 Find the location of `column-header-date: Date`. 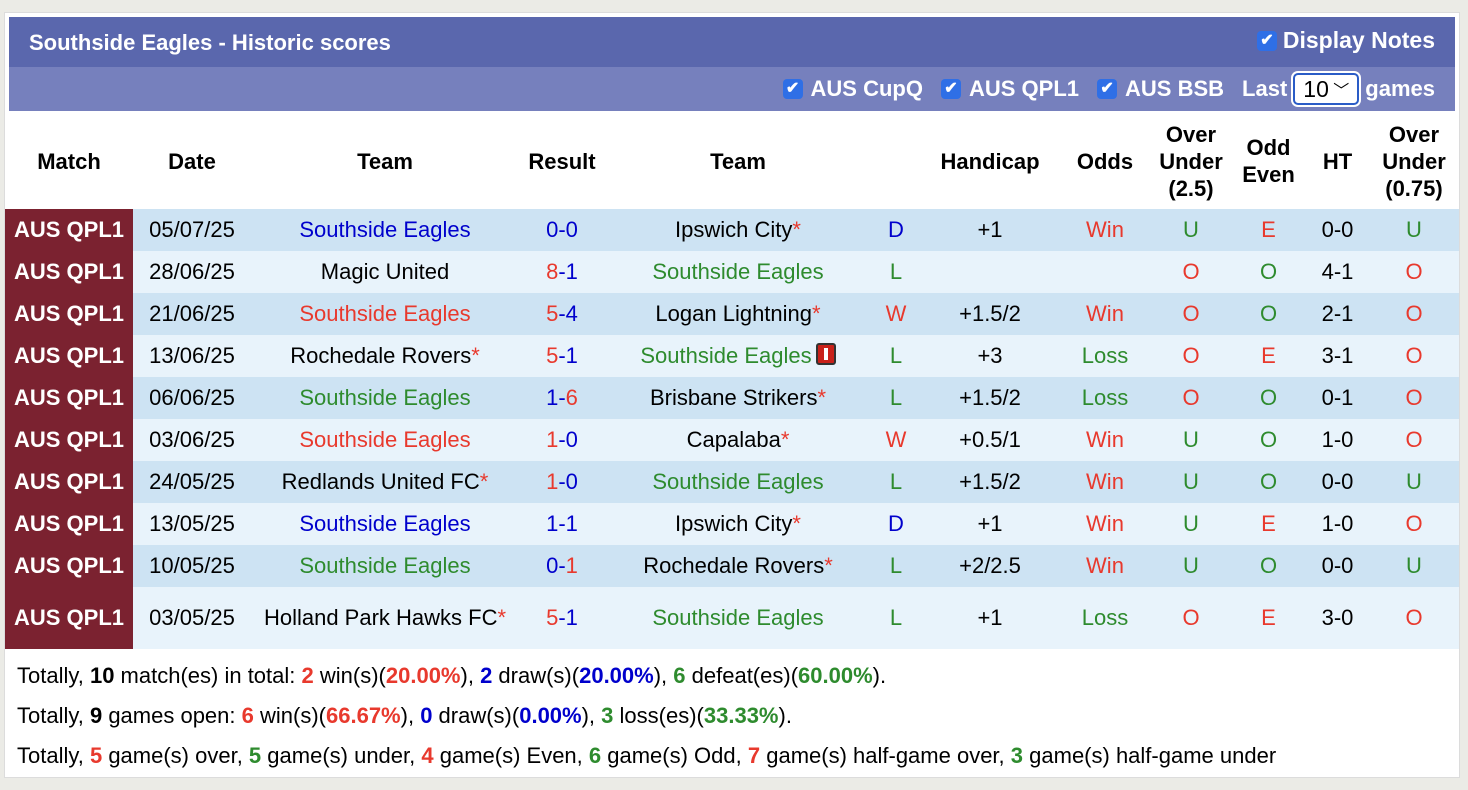

column-header-date: Date is located at coordinates (192, 161).